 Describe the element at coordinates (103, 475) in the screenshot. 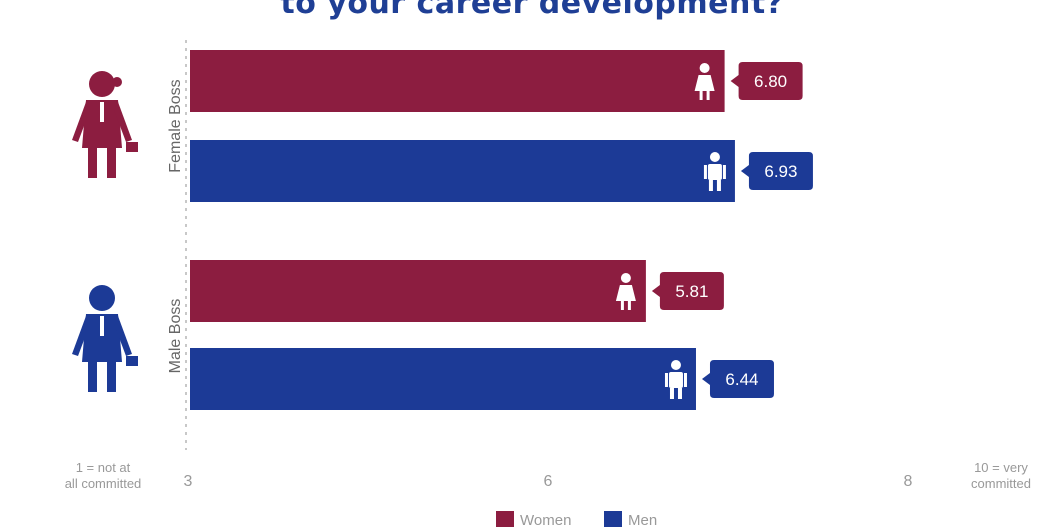

I see `scale-left-label: 1 = not at all committed` at that location.